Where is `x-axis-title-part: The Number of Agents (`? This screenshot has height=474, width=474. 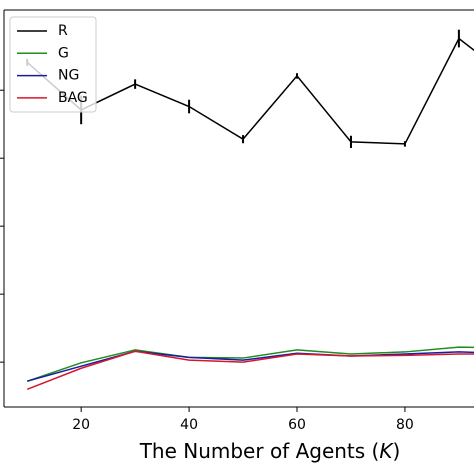
x-axis-title-part: The Number of Agents ( is located at coordinates (259, 451).